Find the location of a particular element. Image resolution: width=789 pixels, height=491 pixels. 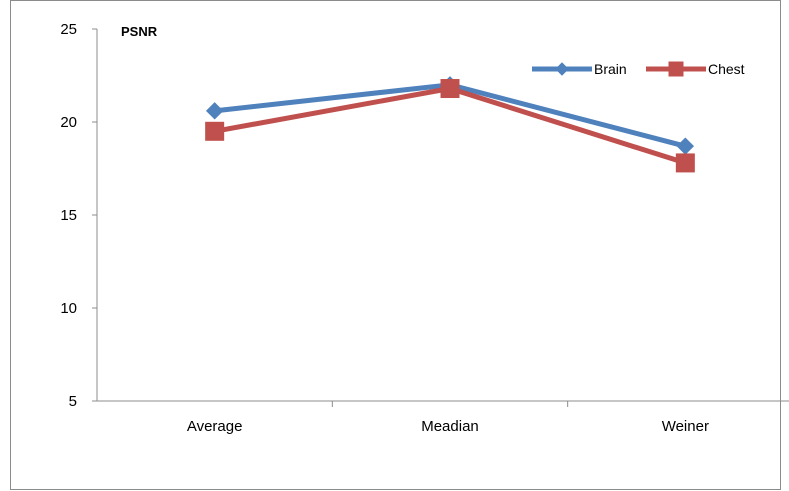

y-tick-label: 25 is located at coordinates (68, 29).